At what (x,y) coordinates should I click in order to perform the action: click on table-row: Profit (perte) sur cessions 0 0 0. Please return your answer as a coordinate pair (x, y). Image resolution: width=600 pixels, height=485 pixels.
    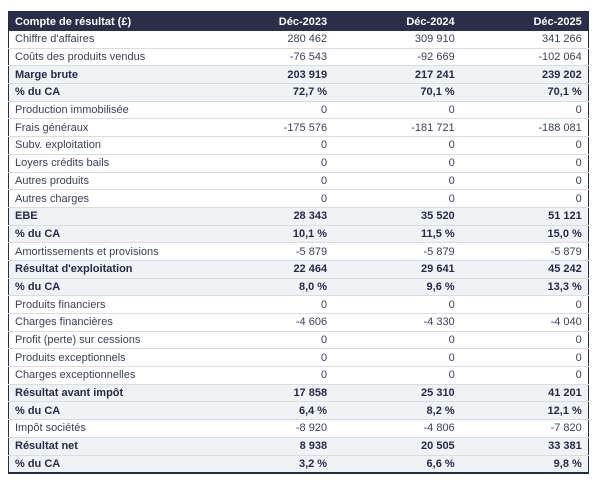
    Looking at the image, I should click on (298, 339).